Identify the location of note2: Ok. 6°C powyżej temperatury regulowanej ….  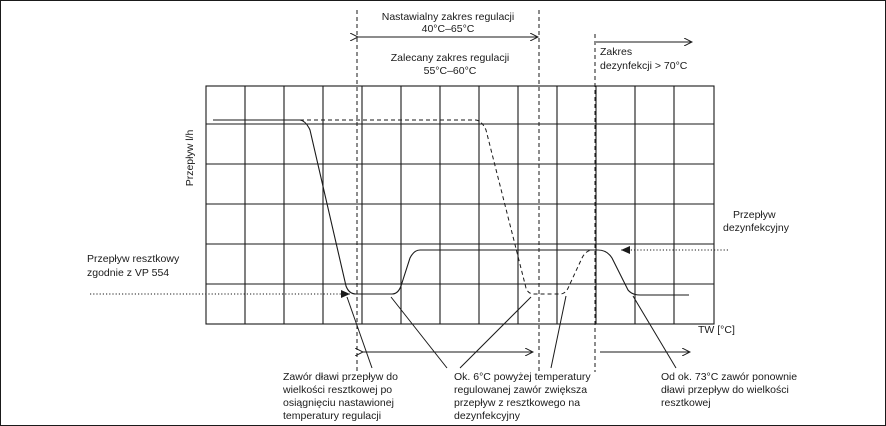
(522, 396).